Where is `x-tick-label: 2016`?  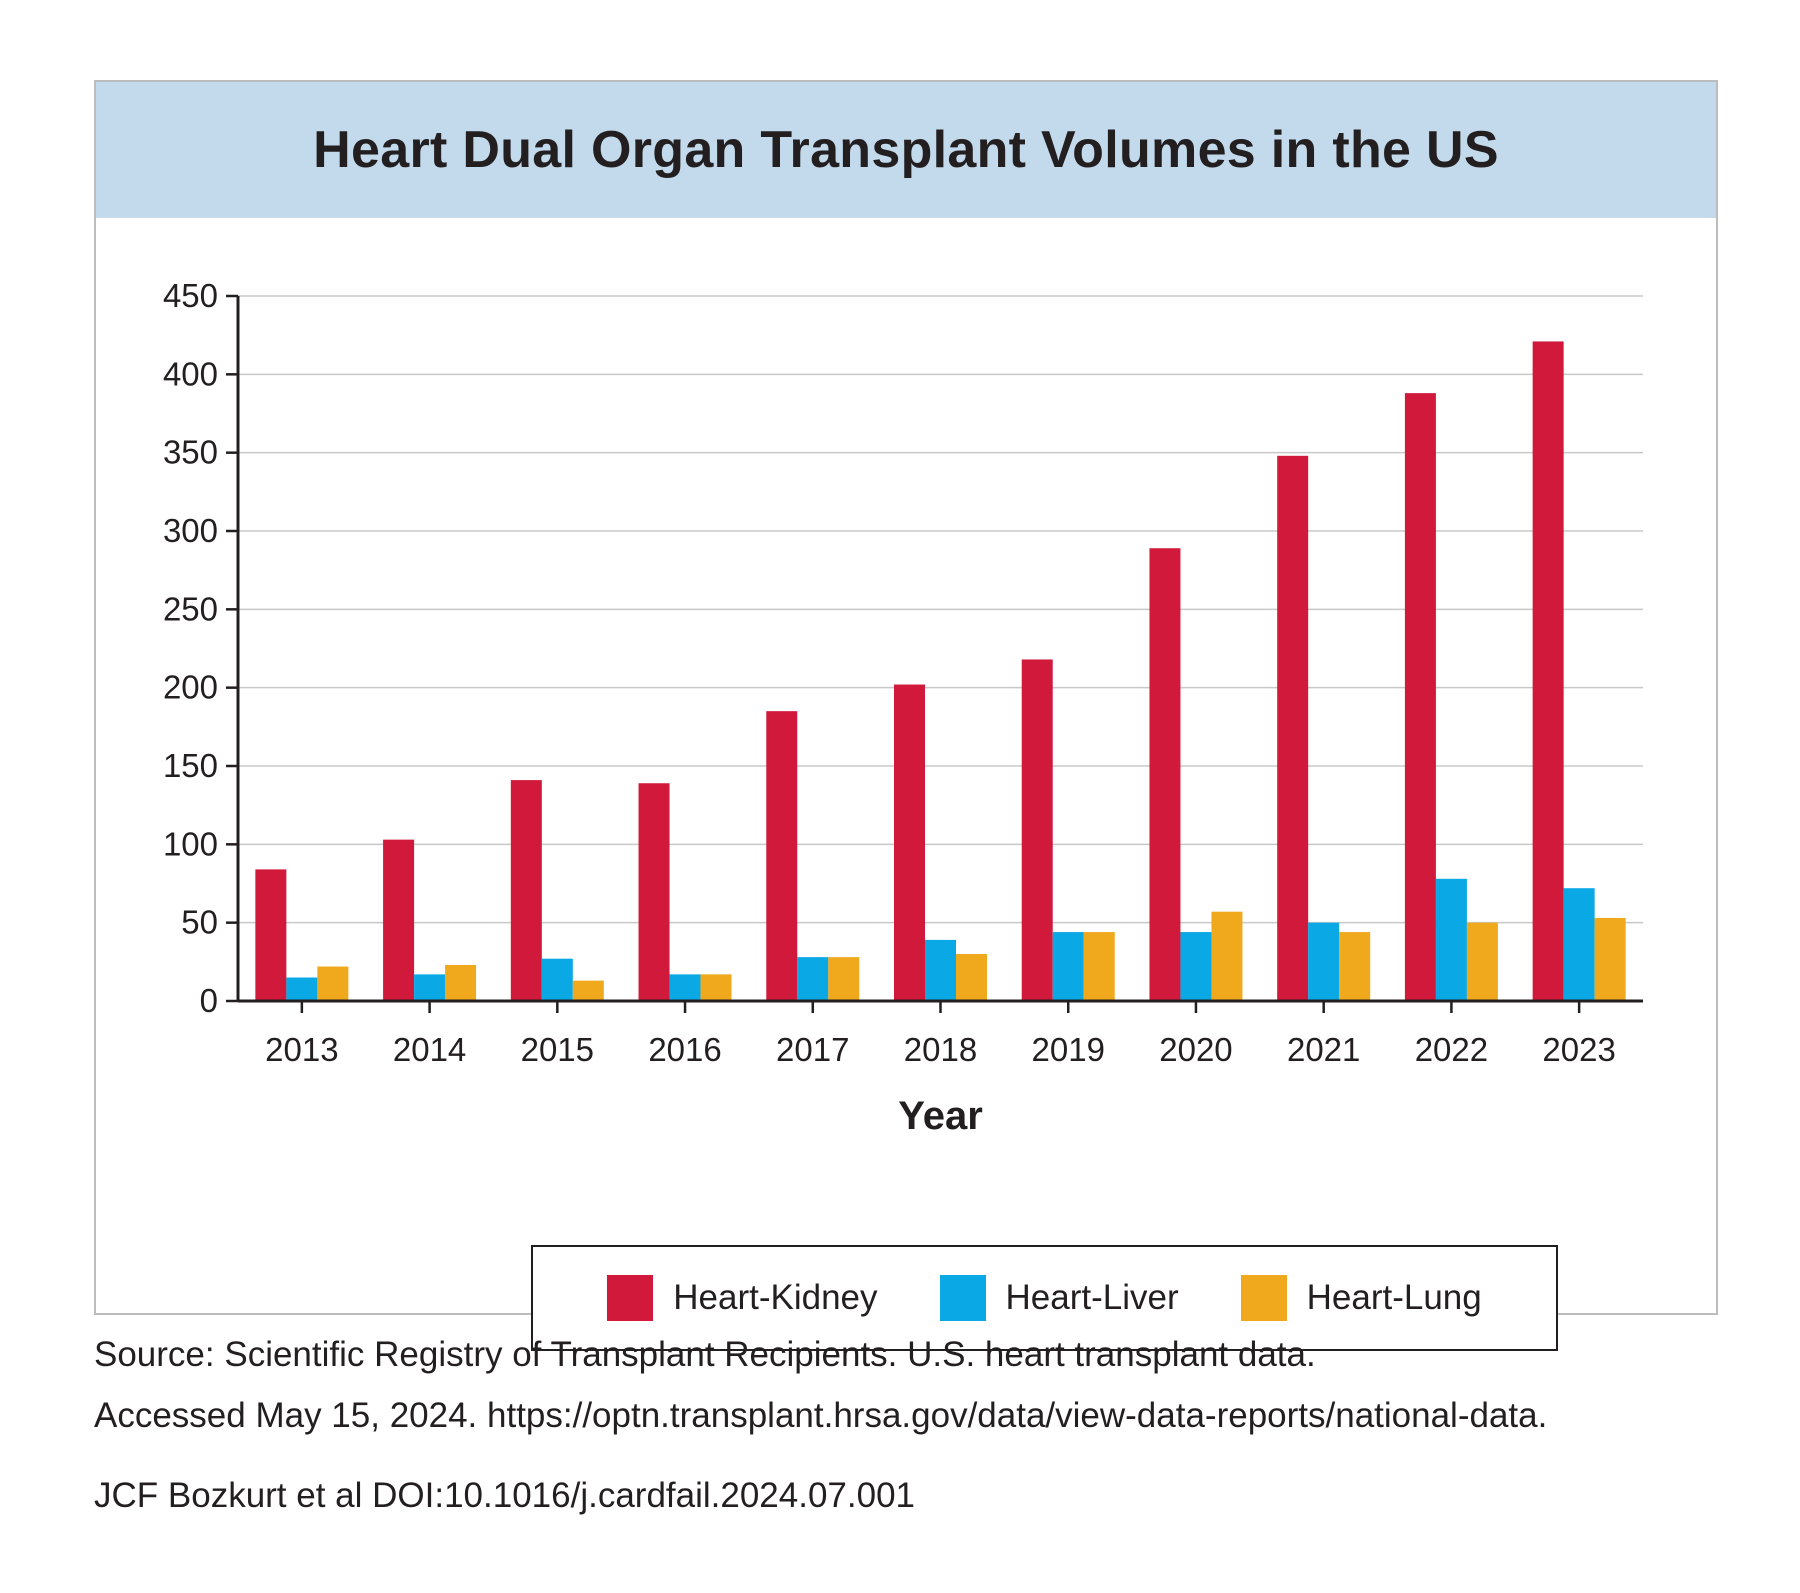
x-tick-label: 2016 is located at coordinates (684, 1049).